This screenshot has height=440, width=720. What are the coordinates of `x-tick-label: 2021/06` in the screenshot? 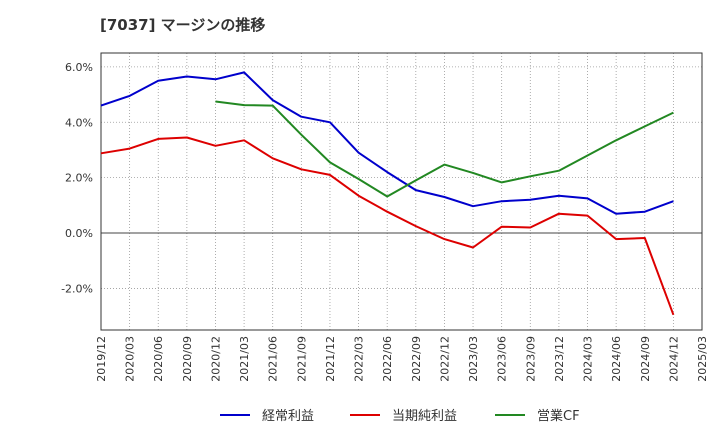 It's located at (273, 359).